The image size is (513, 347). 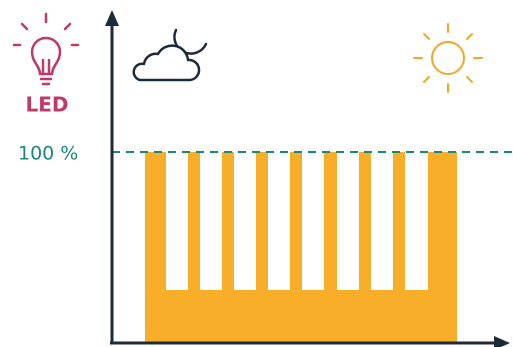 I want to click on bulb-icon, so click(x=46, y=49).